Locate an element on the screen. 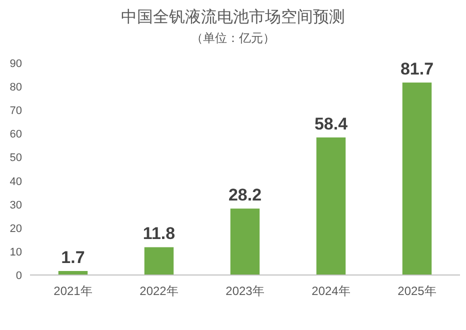  y-tick-label: 60 is located at coordinates (16, 134).